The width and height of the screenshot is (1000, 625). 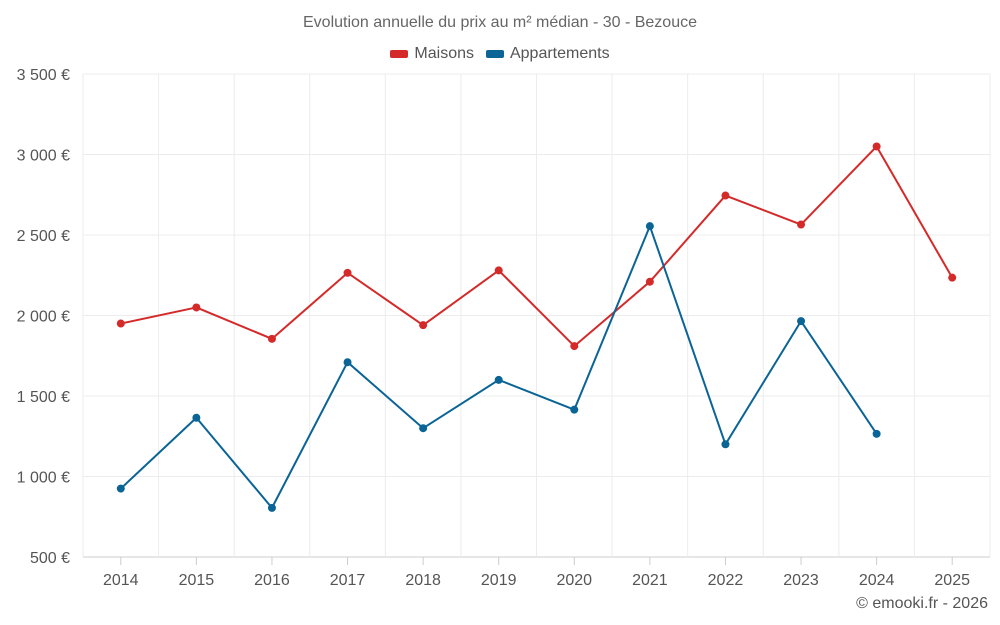 What do you see at coordinates (347, 272) in the screenshot?
I see `data-point-maisons-2017` at bounding box center [347, 272].